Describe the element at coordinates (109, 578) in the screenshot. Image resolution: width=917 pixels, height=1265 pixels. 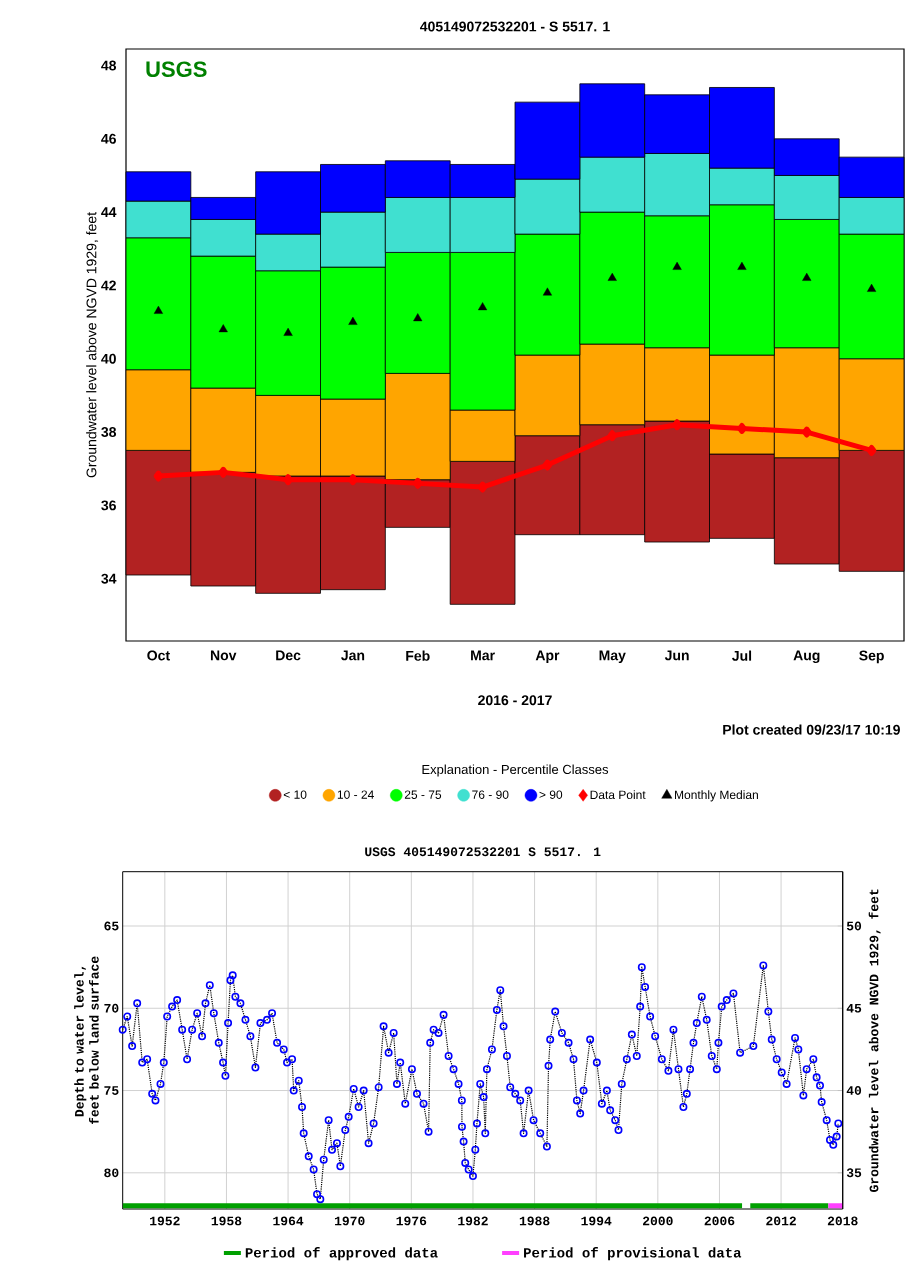
I see `y-tick-label: 34` at that location.